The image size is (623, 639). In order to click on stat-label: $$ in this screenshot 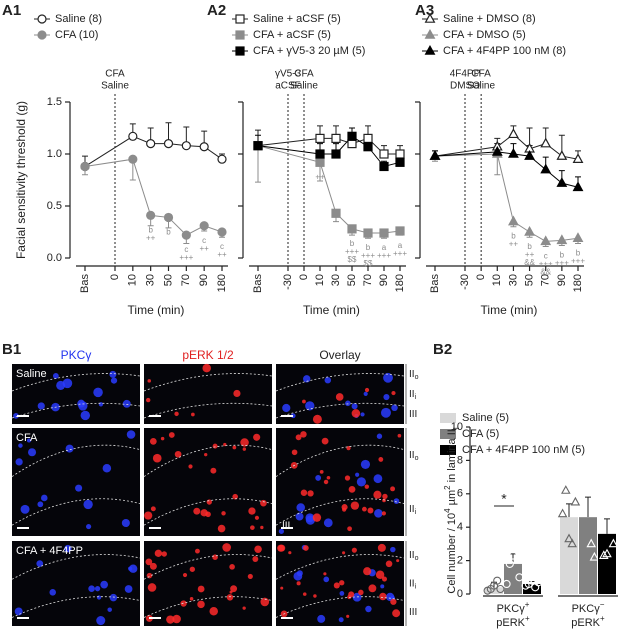, I will do `click(352, 259)`.